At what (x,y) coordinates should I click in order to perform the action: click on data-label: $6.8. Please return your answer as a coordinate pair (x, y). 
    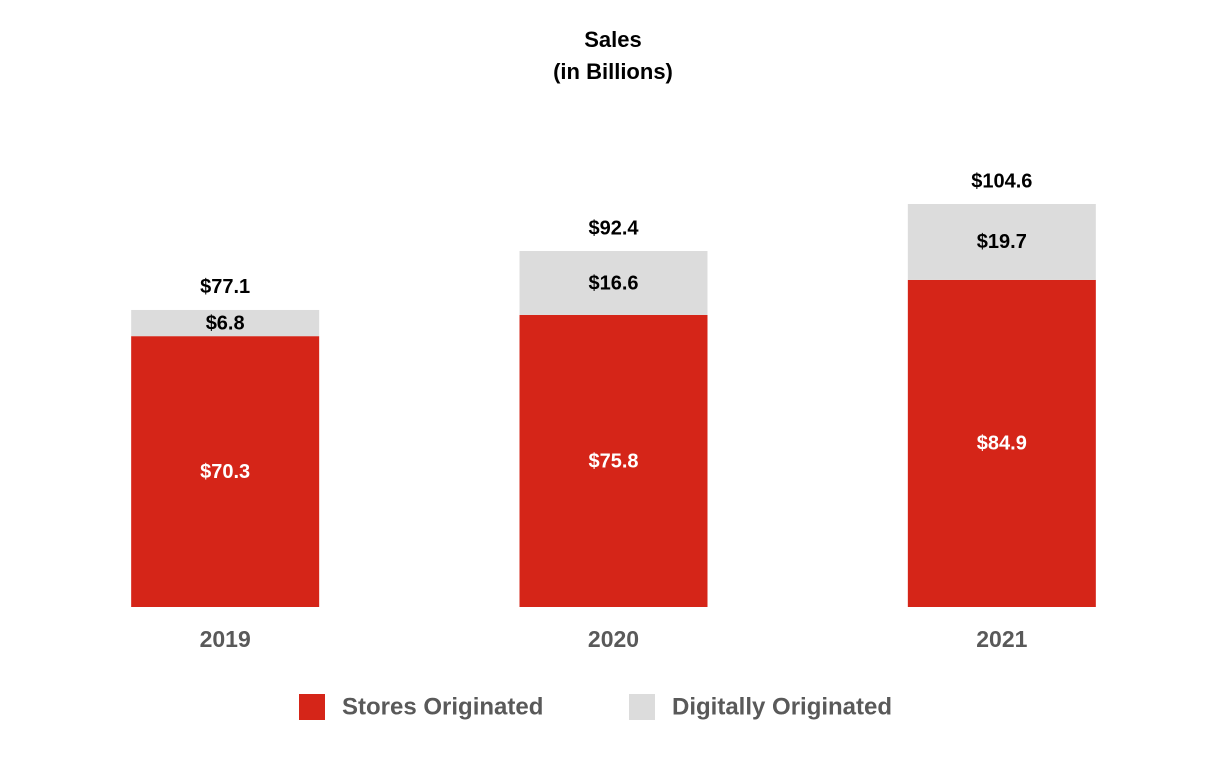
    Looking at the image, I should click on (225, 323).